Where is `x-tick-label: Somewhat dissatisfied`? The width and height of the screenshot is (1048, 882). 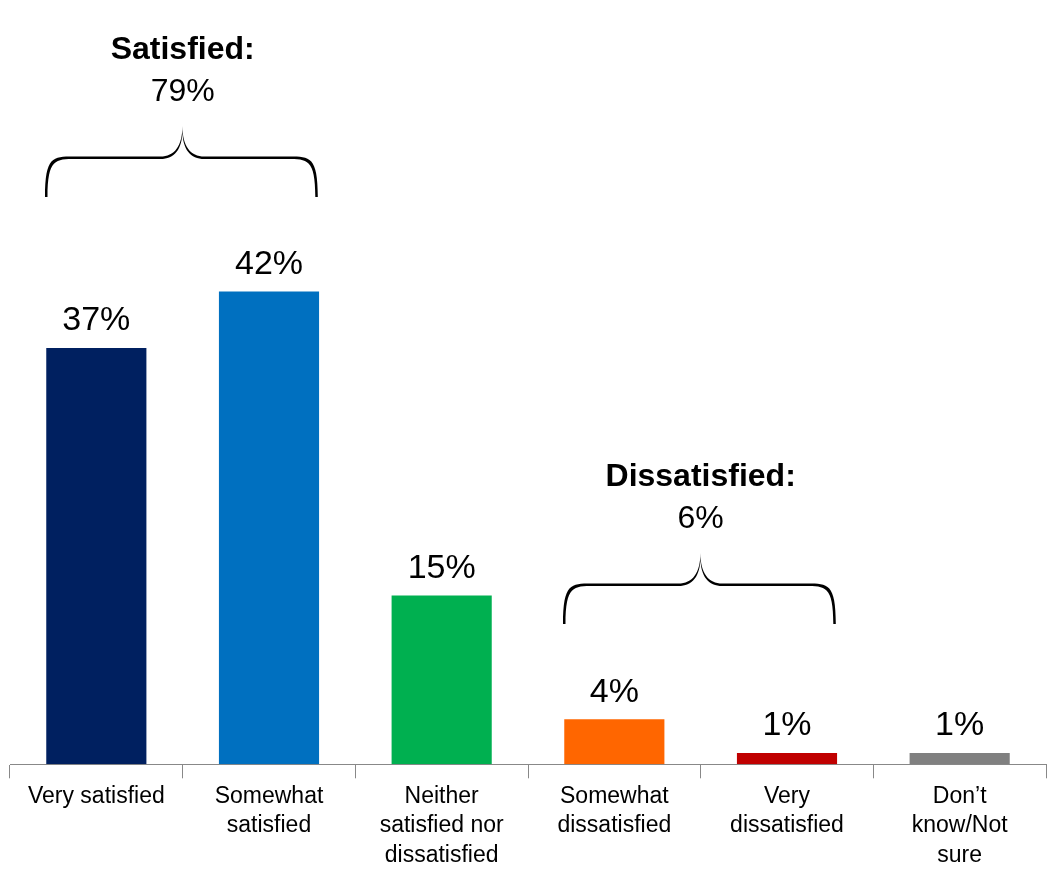
x-tick-label: Somewhat dissatisfied is located at coordinates (614, 809).